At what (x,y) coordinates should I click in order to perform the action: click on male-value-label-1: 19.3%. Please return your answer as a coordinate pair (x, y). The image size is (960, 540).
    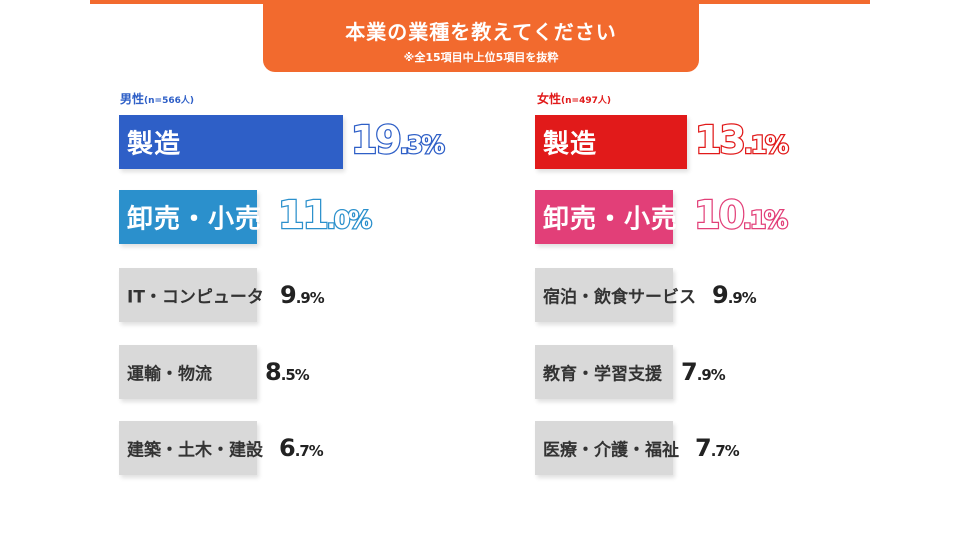
    Looking at the image, I should click on (398, 140).